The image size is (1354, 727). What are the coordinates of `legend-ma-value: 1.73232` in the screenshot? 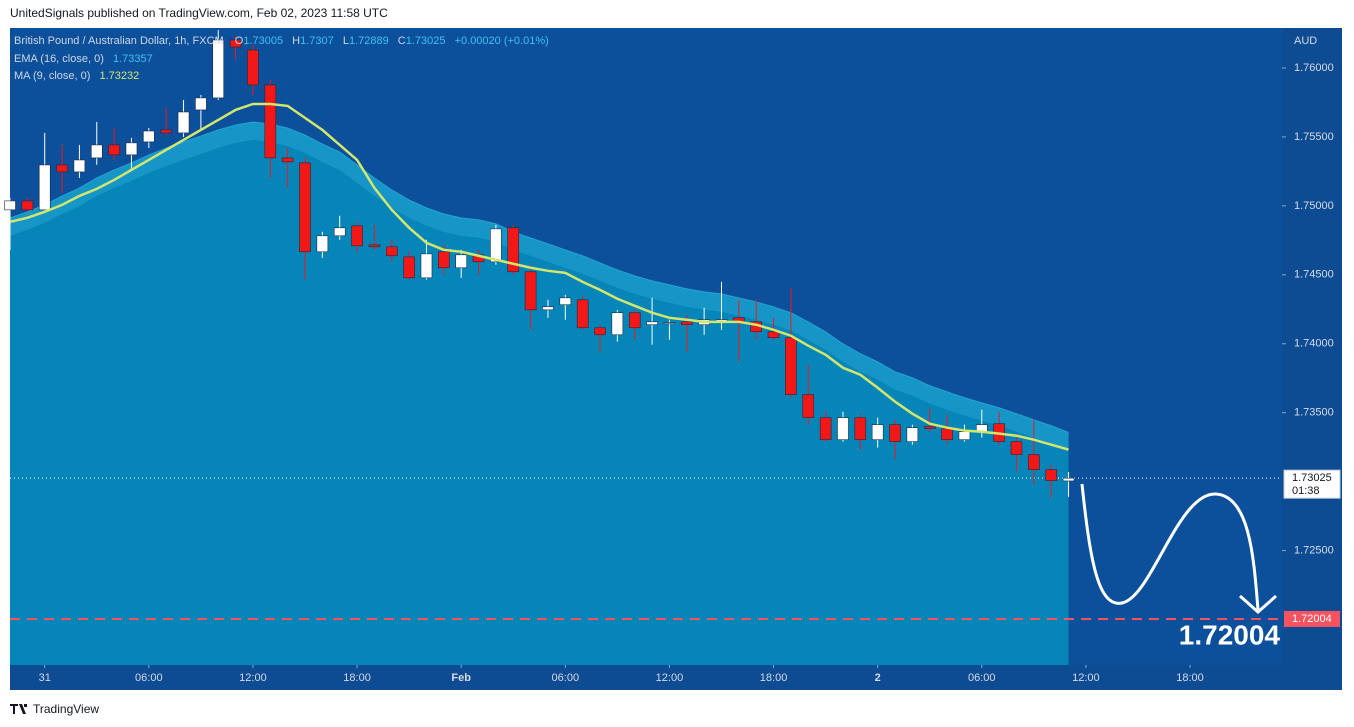 It's located at (119, 76).